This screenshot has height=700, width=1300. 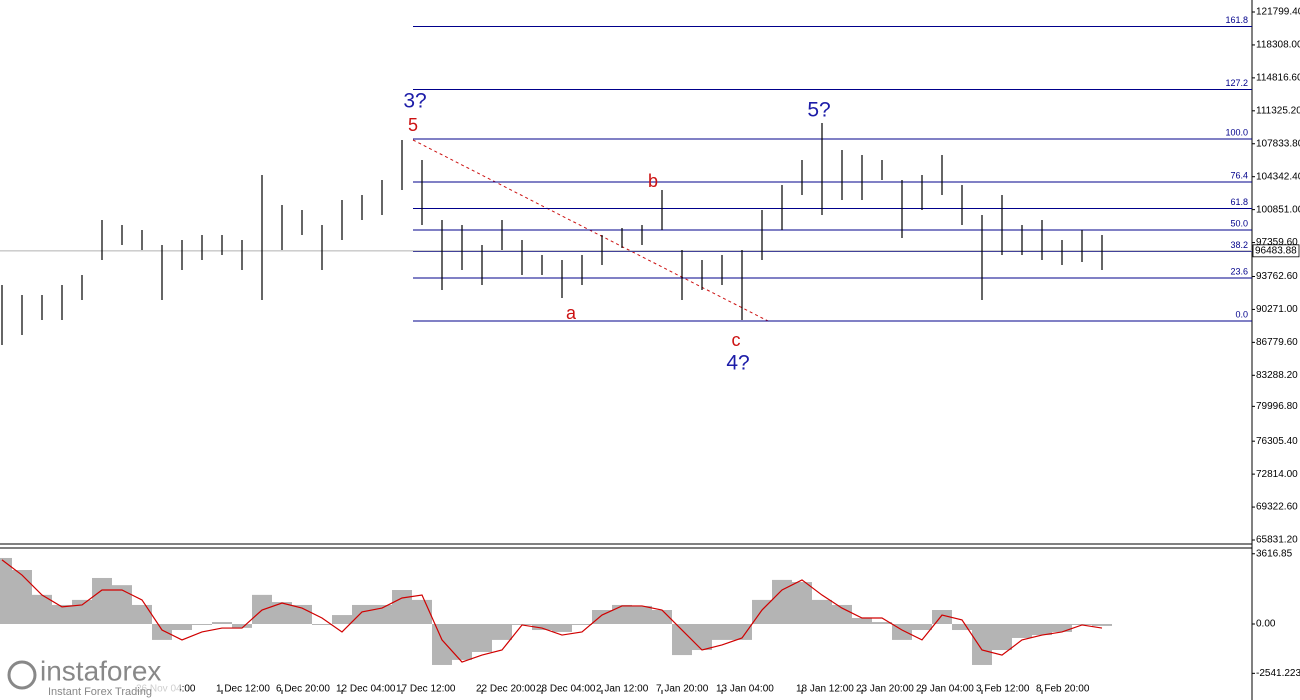 What do you see at coordinates (1266, 624) in the screenshot?
I see `y-tick-label: 0.00` at bounding box center [1266, 624].